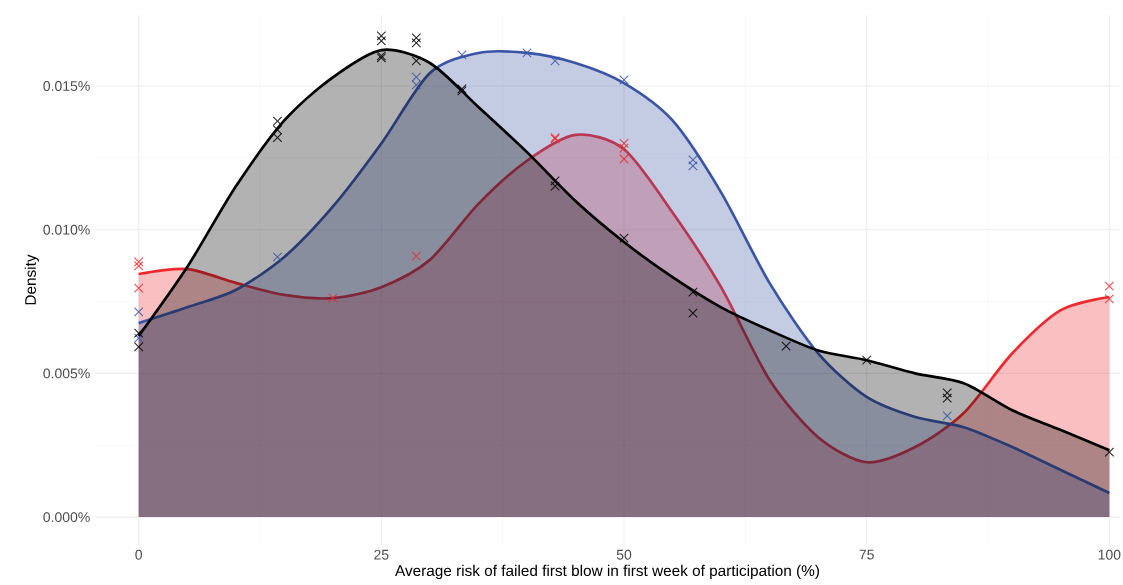 This screenshot has width=1123, height=585. What do you see at coordinates (607, 572) in the screenshot?
I see `x-axis-title: Average risk of failed first blow in first week of participation (%)` at bounding box center [607, 572].